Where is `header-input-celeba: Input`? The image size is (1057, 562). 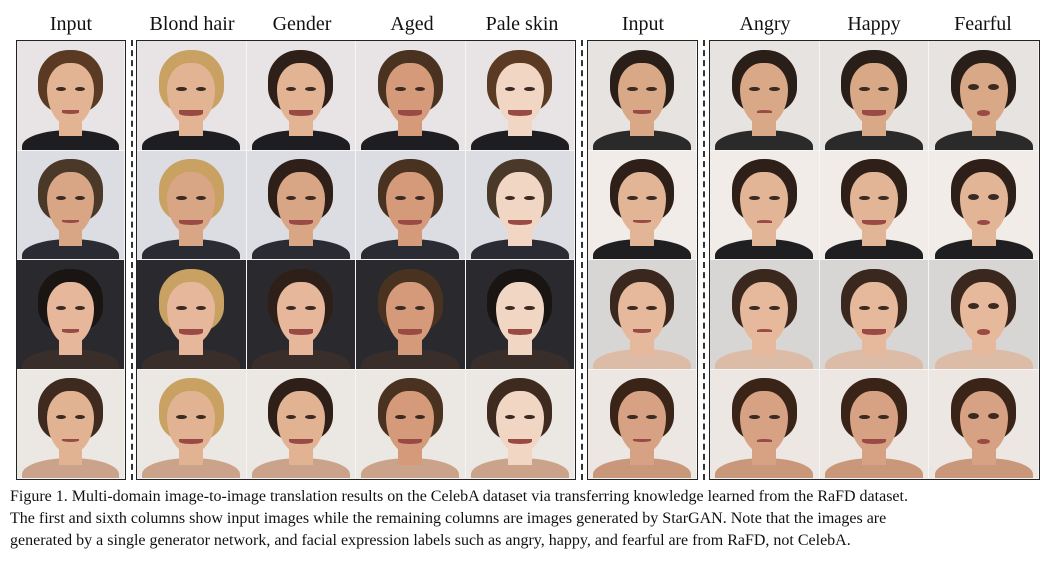
header-input-celeba: Input is located at coordinates (71, 24).